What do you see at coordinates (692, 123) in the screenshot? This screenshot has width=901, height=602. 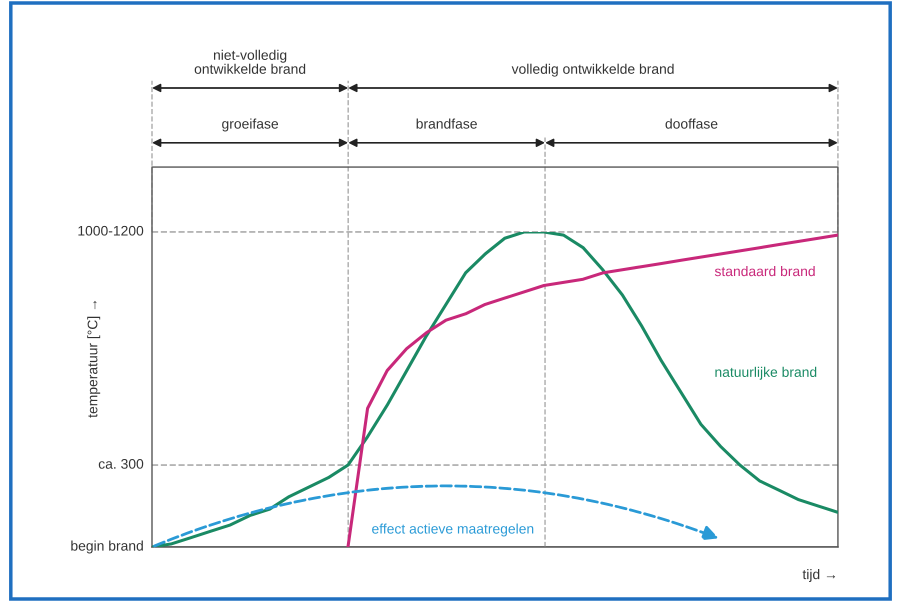 I see `text: dooffase` at bounding box center [692, 123].